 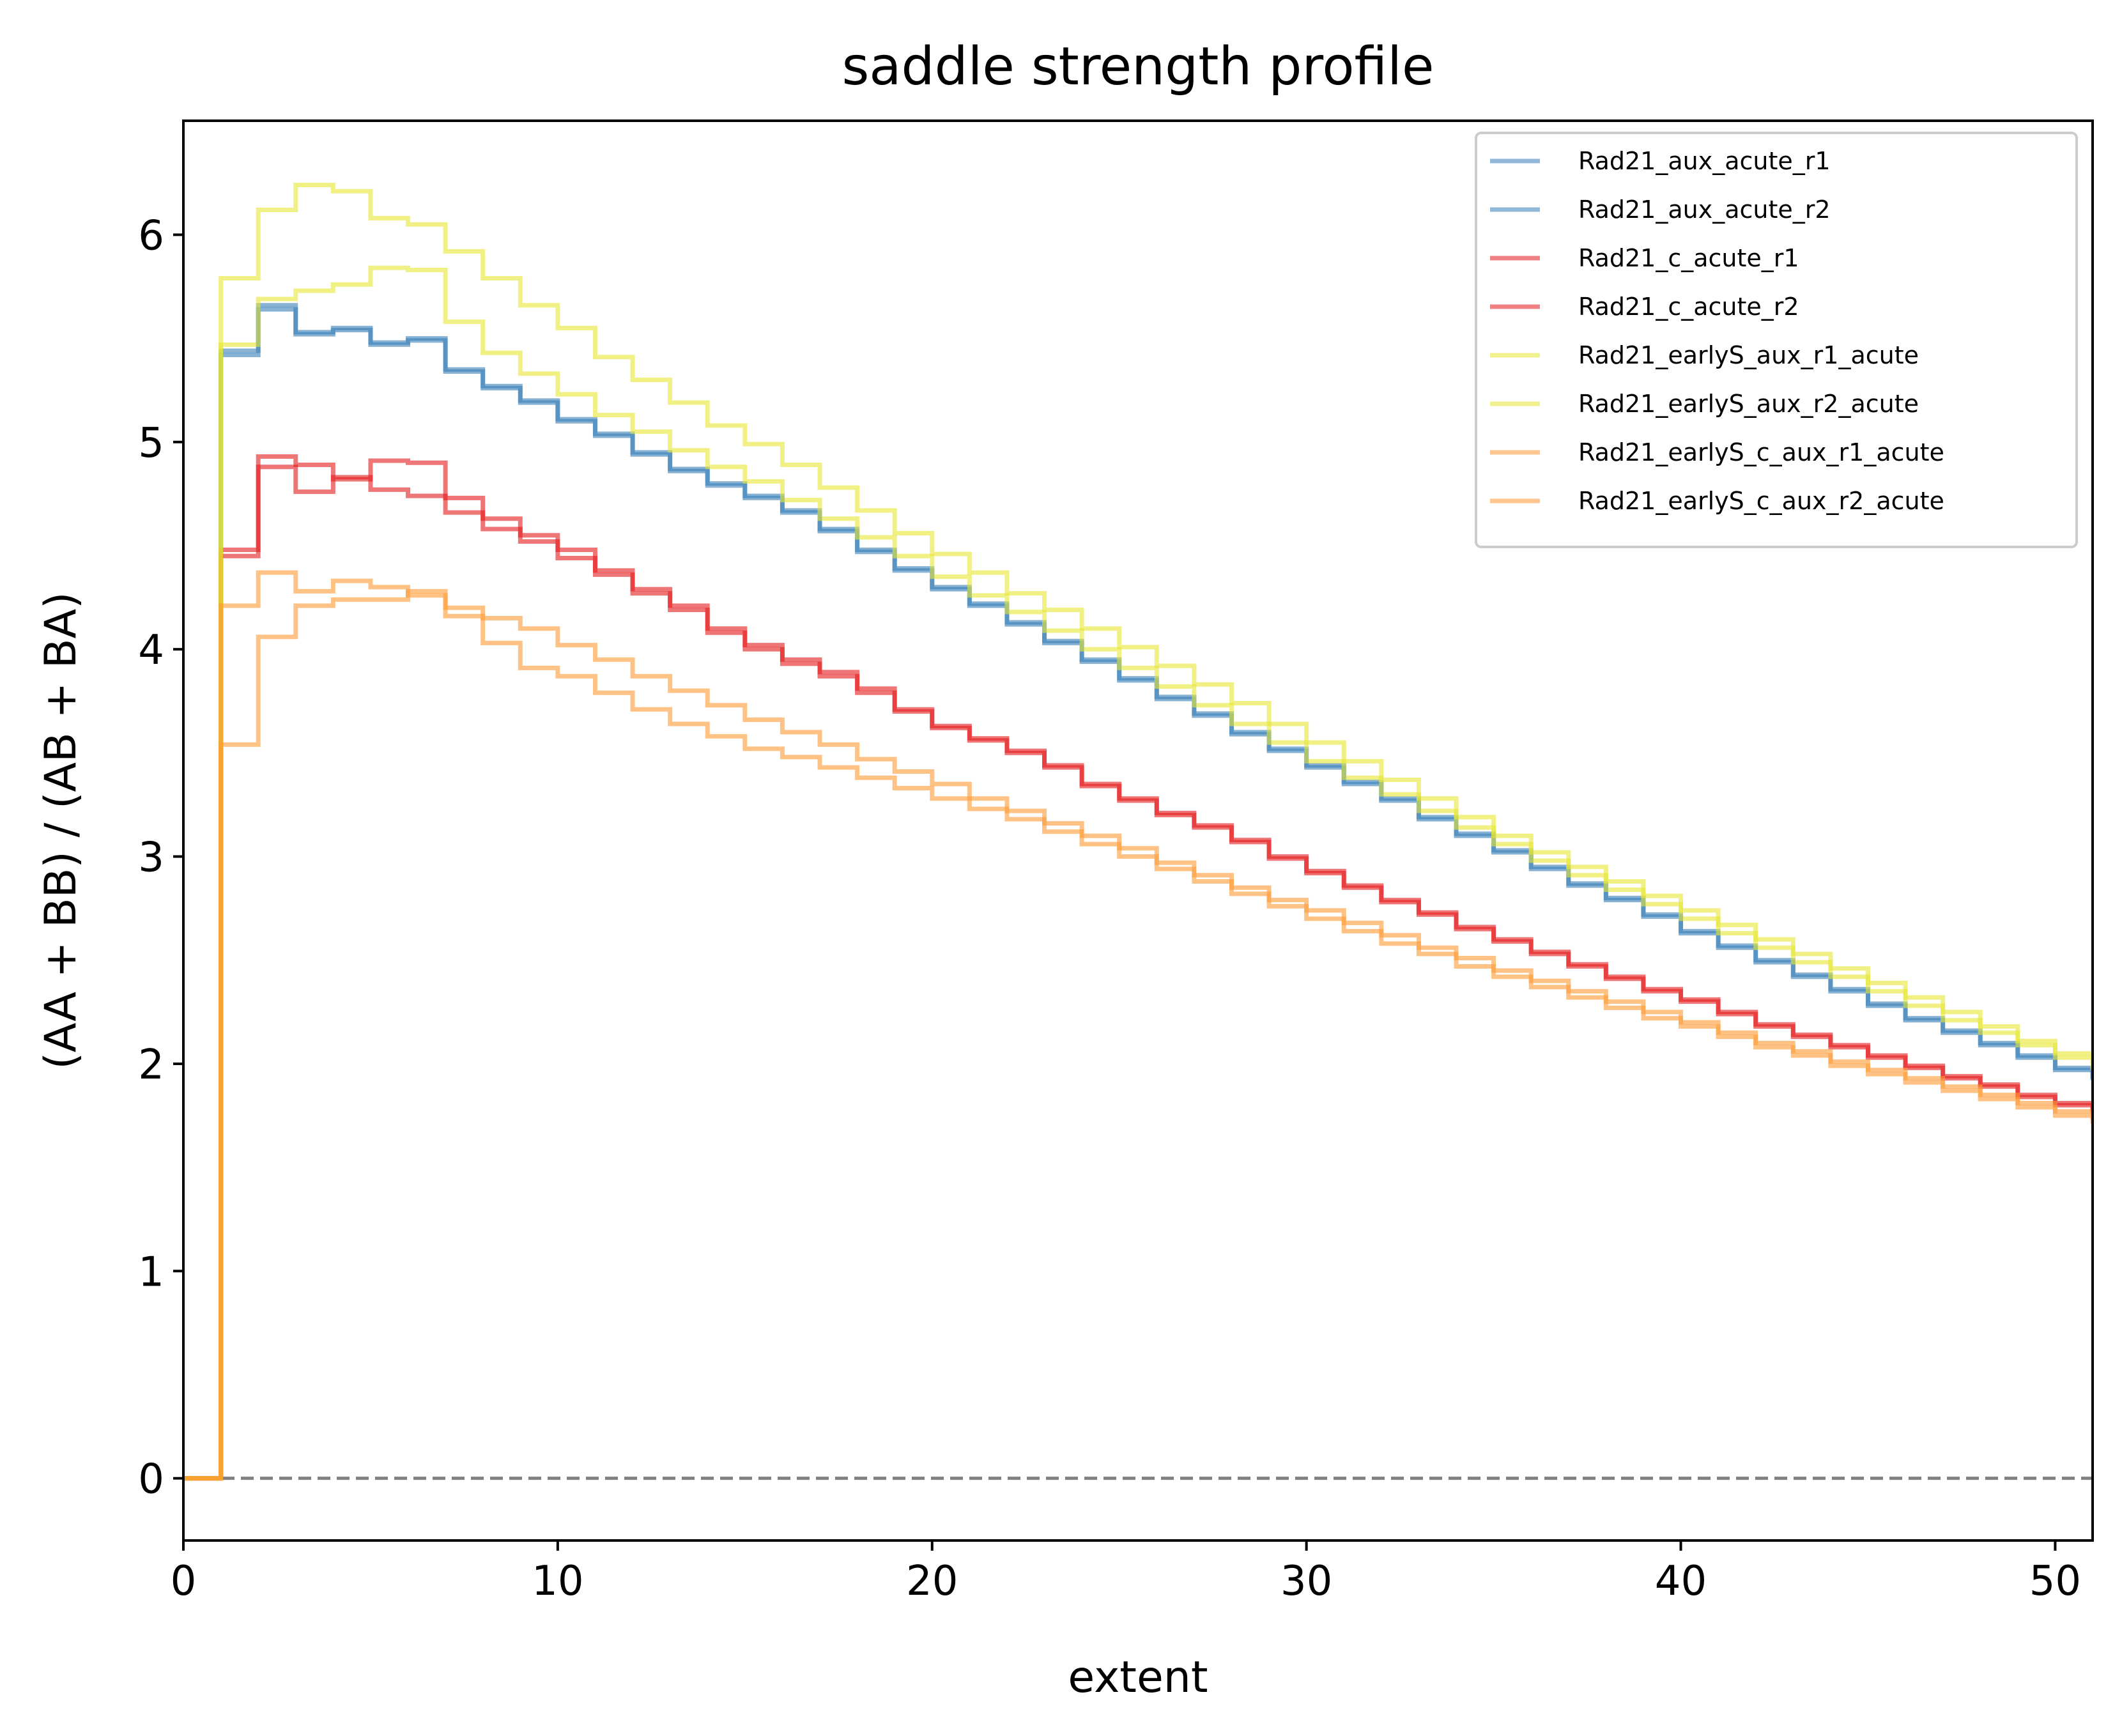 I want to click on x-tick-label: 50, so click(x=2055, y=1582).